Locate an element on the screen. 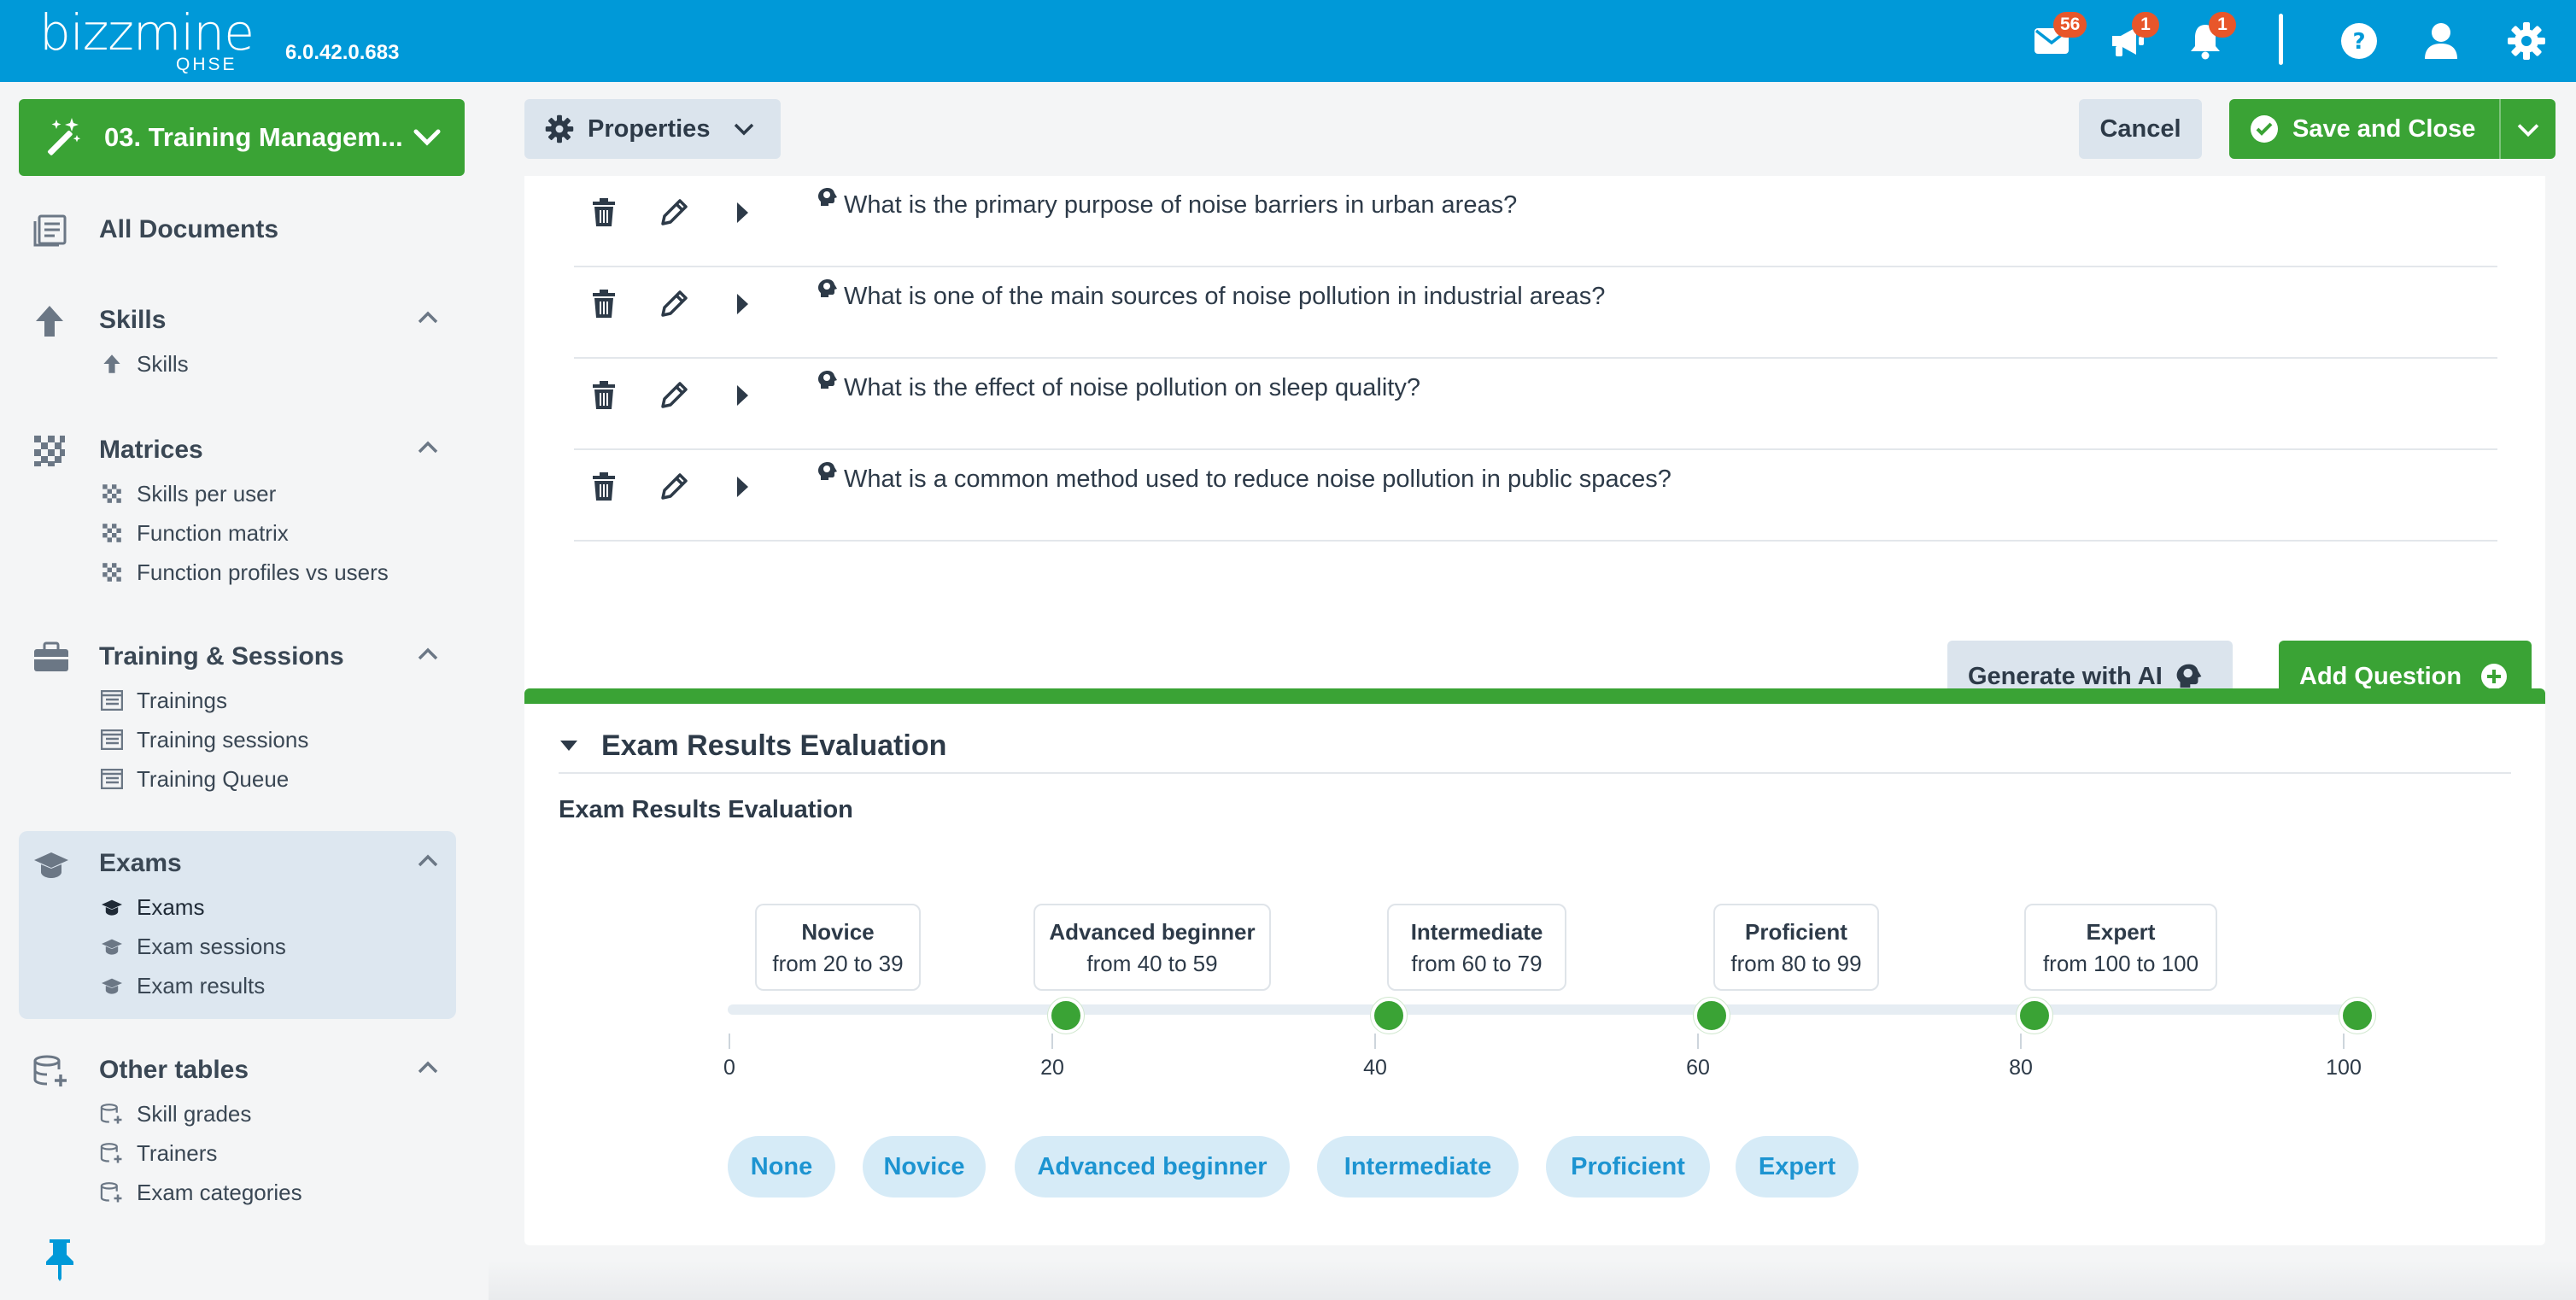 The image size is (2576, 1300). pin-icon is located at coordinates (59, 1260).